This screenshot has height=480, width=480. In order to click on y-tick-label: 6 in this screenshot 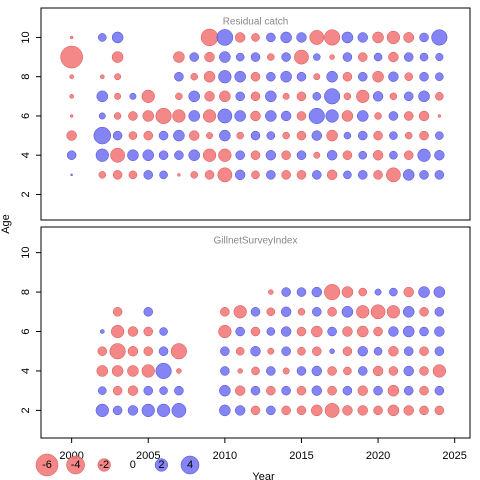, I will do `click(26, 116)`.